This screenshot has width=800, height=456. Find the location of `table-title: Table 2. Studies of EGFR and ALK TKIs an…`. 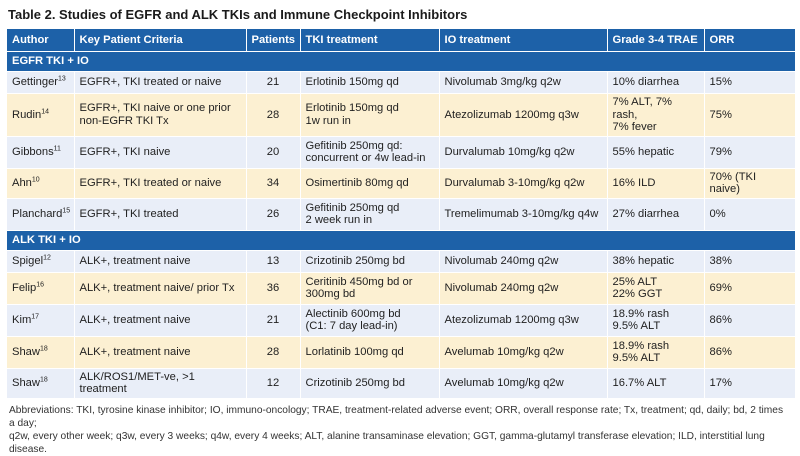

table-title: Table 2. Studies of EGFR and ALK TKIs an… is located at coordinates (238, 14).